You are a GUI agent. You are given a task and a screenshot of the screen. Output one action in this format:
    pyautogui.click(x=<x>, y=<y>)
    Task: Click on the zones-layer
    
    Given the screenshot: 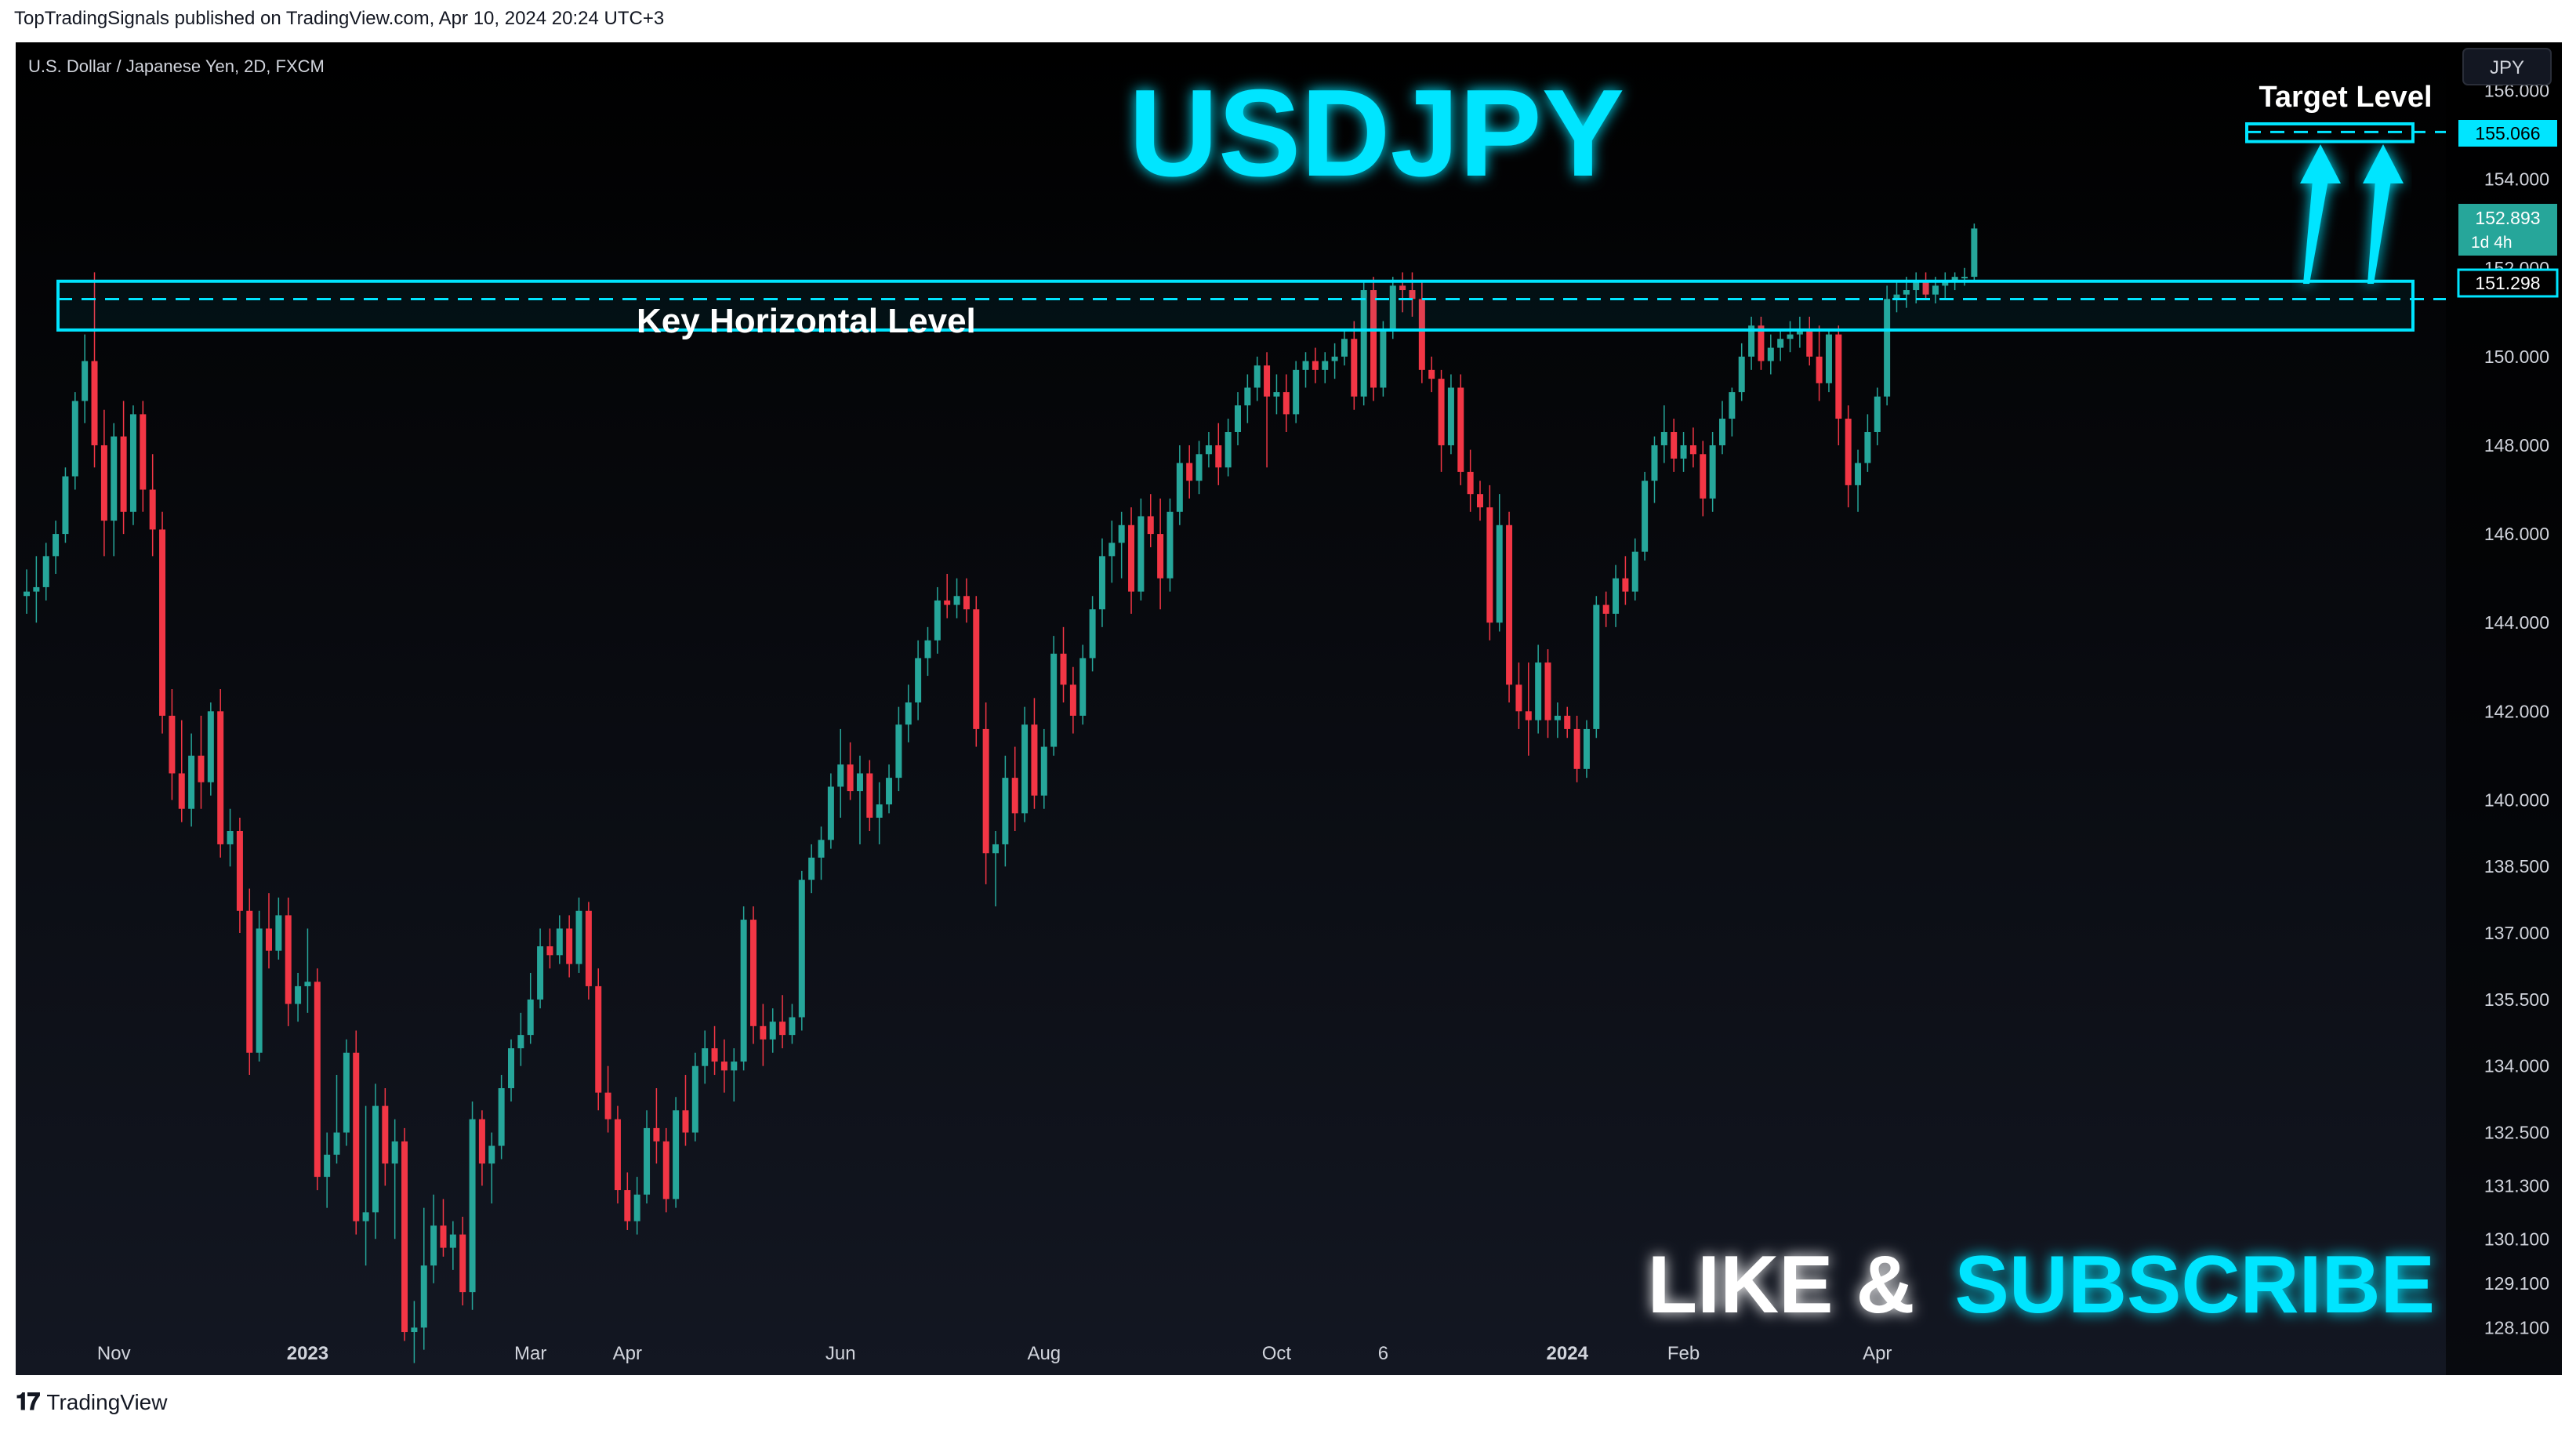 What is the action you would take?
    pyautogui.click(x=1251, y=227)
    